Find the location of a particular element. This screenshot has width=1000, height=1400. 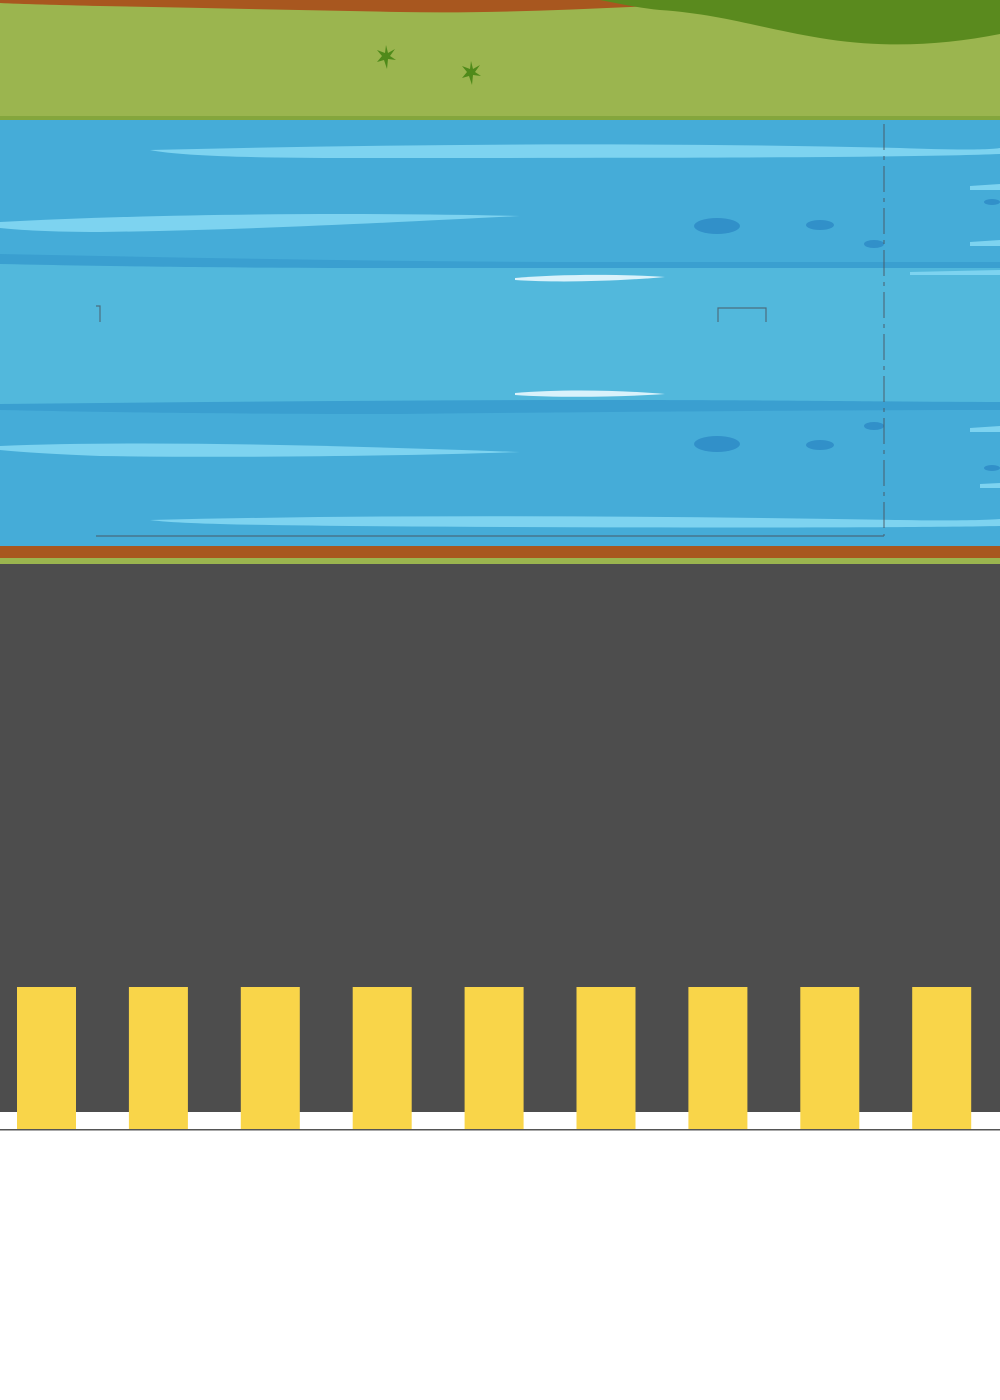

top-riverbank is located at coordinates (500, 60).